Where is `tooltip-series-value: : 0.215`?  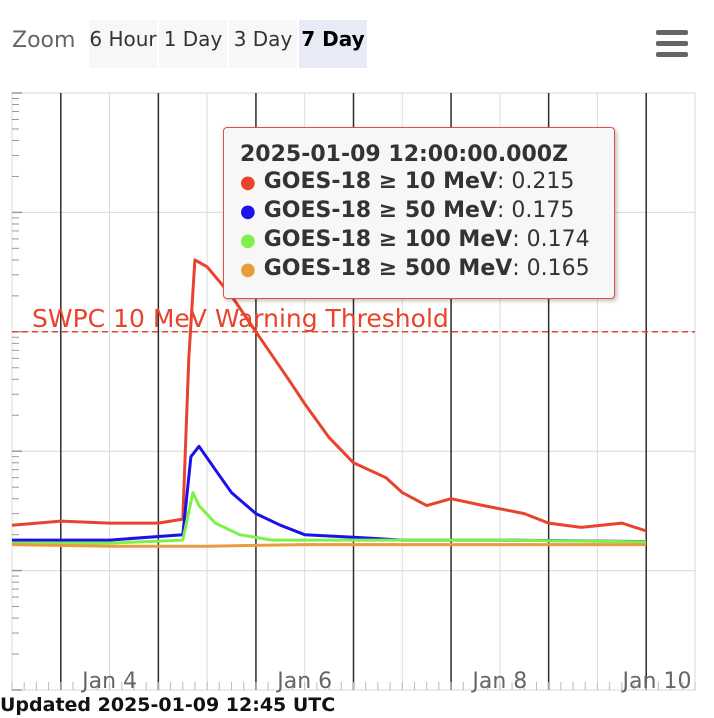 tooltip-series-value: : 0.215 is located at coordinates (535, 181).